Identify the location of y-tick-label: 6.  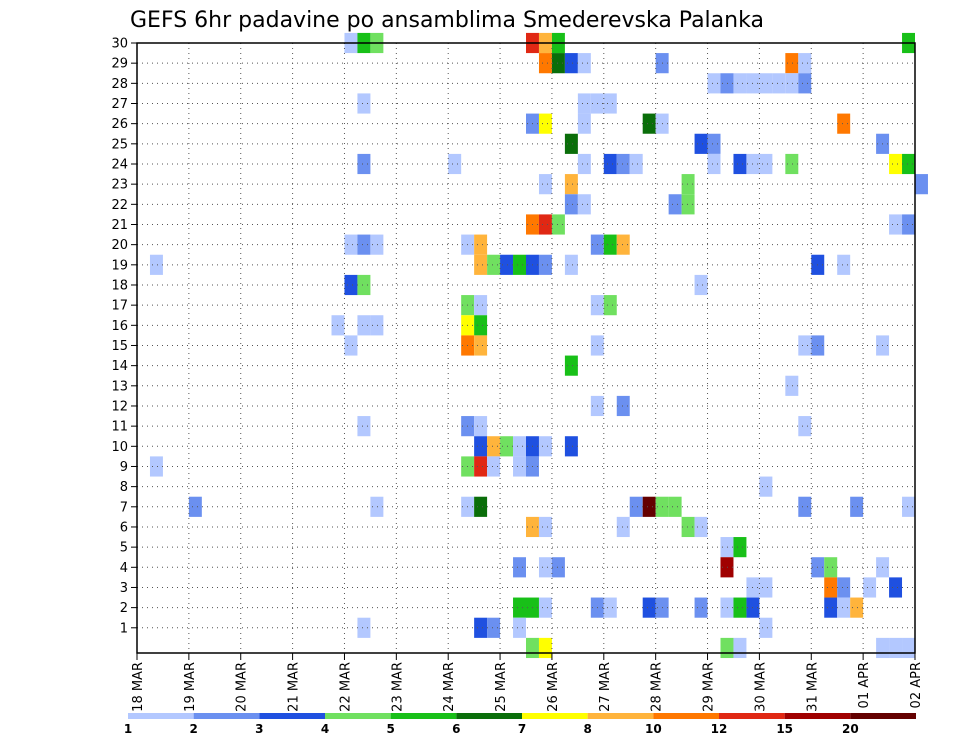
(124, 527).